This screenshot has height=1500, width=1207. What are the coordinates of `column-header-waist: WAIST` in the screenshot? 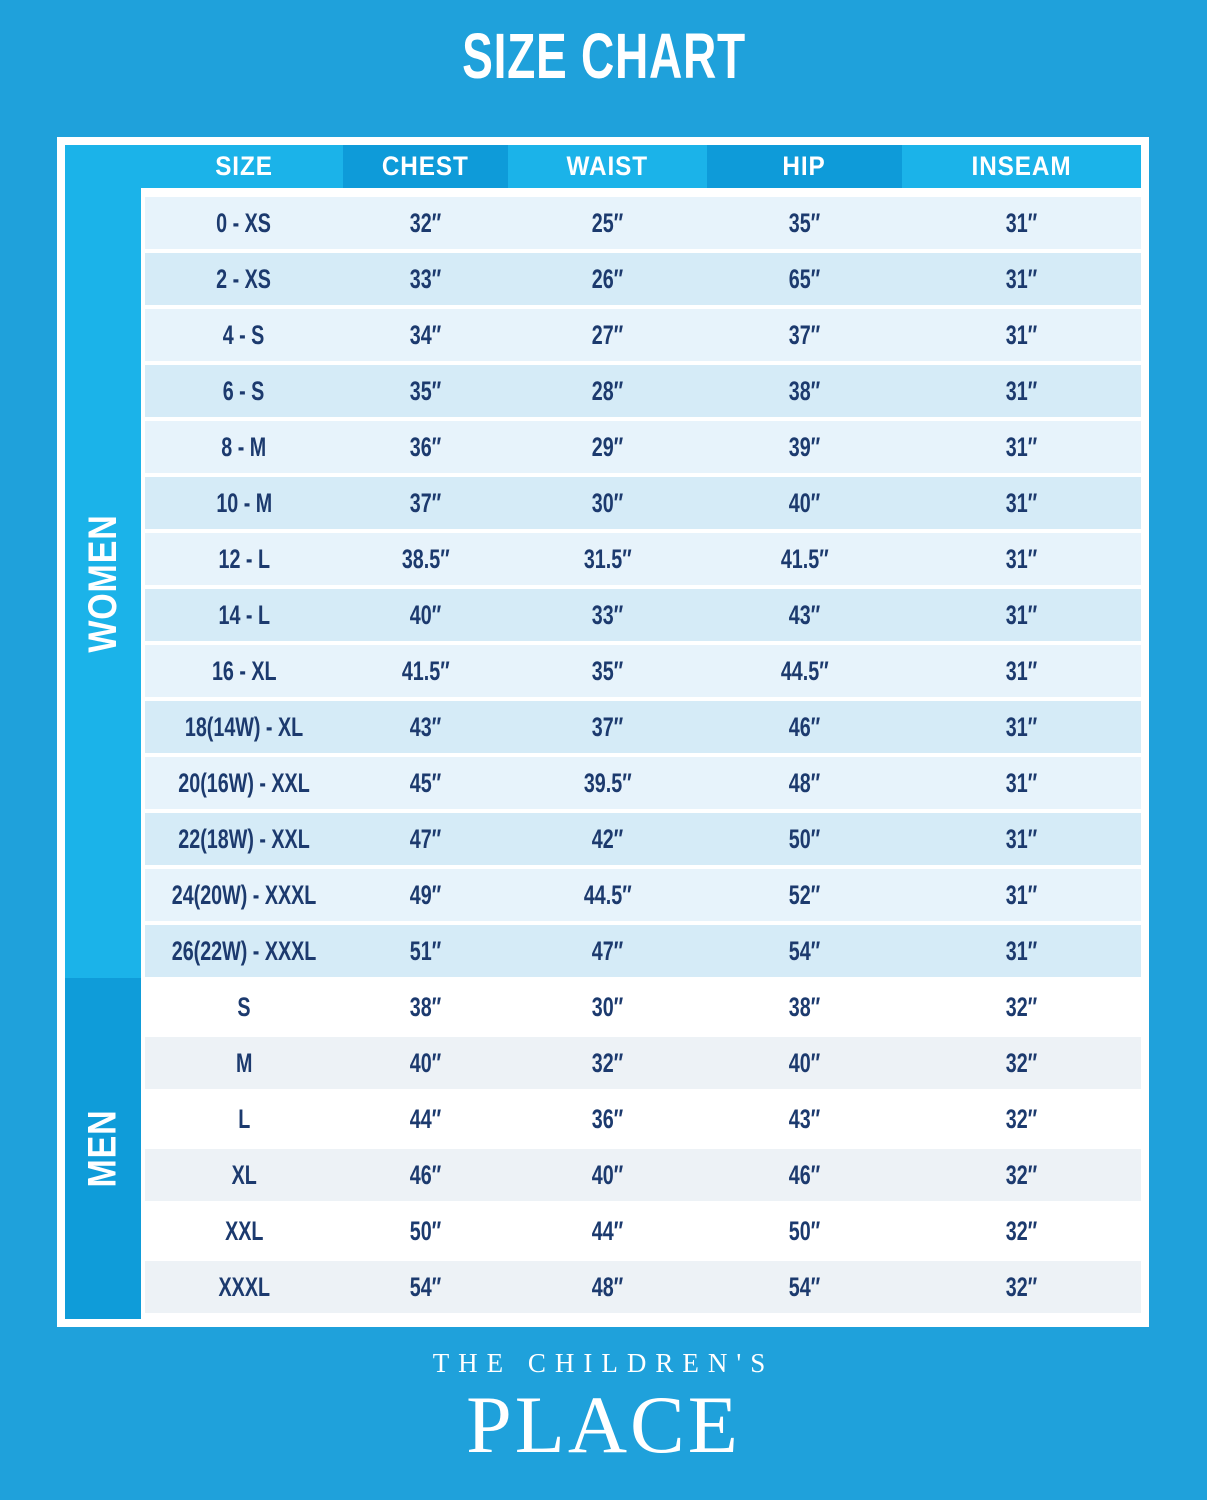 It's located at (607, 166).